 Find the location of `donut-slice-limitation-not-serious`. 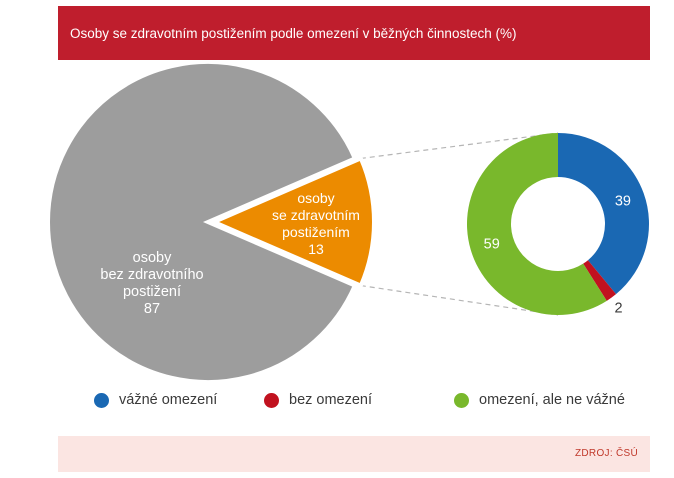

donut-slice-limitation-not-serious is located at coordinates (537, 224).